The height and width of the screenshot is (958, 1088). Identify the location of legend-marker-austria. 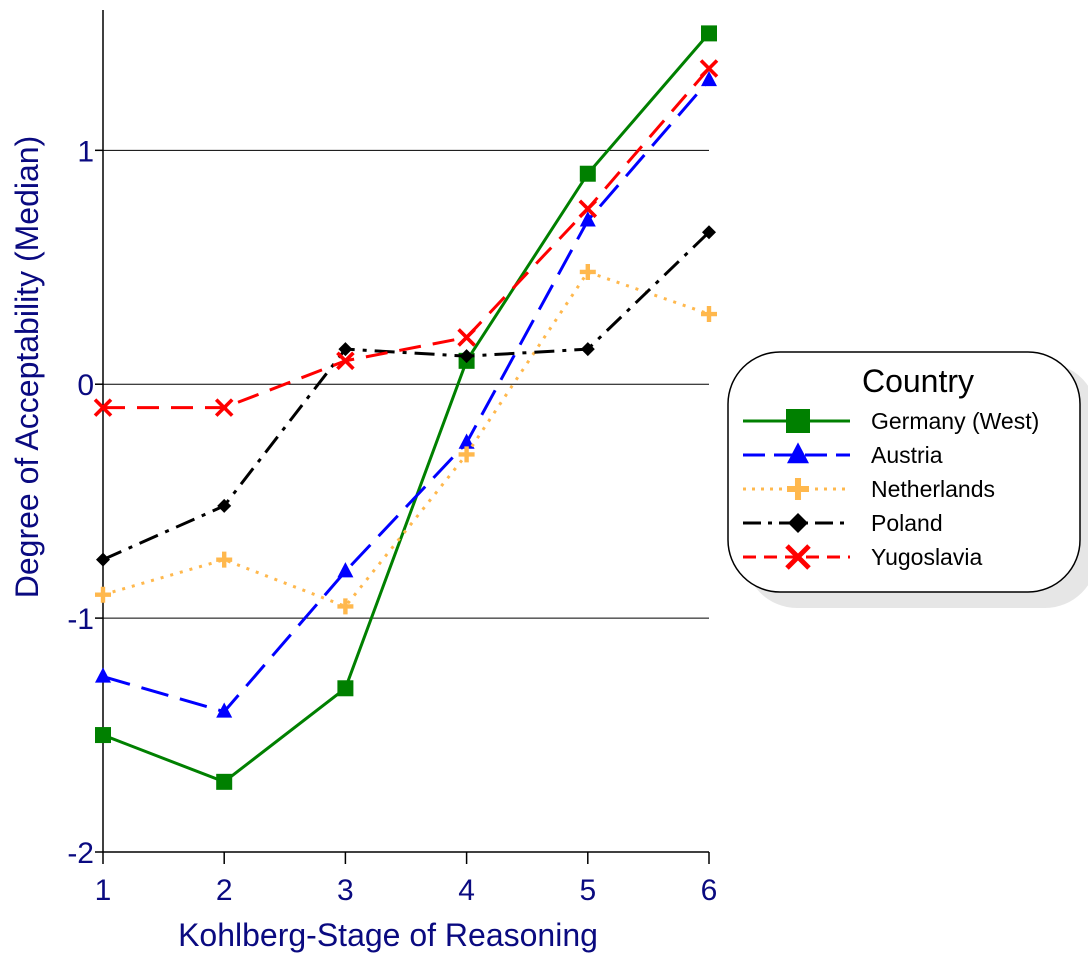
(798, 453).